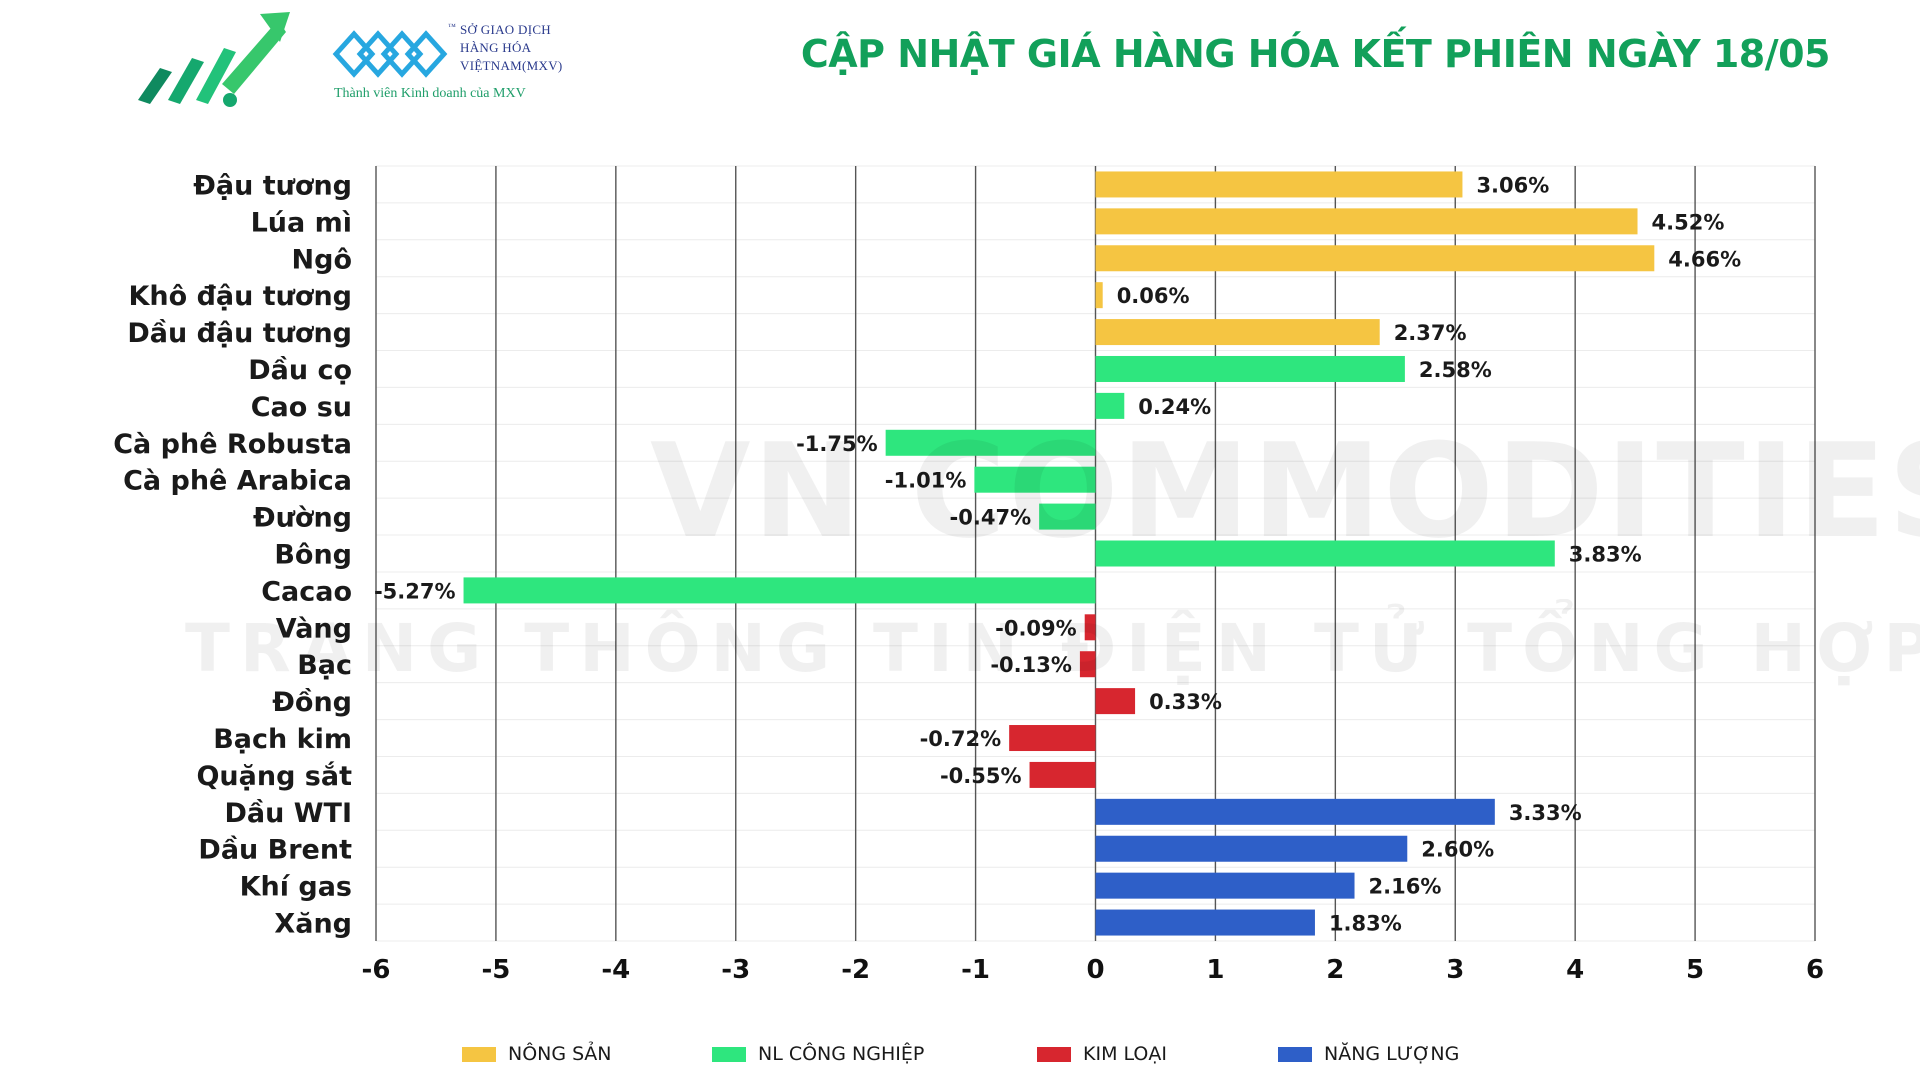 This screenshot has width=1920, height=1080. Describe the element at coordinates (322, 259) in the screenshot. I see `category-label: Ngô` at that location.